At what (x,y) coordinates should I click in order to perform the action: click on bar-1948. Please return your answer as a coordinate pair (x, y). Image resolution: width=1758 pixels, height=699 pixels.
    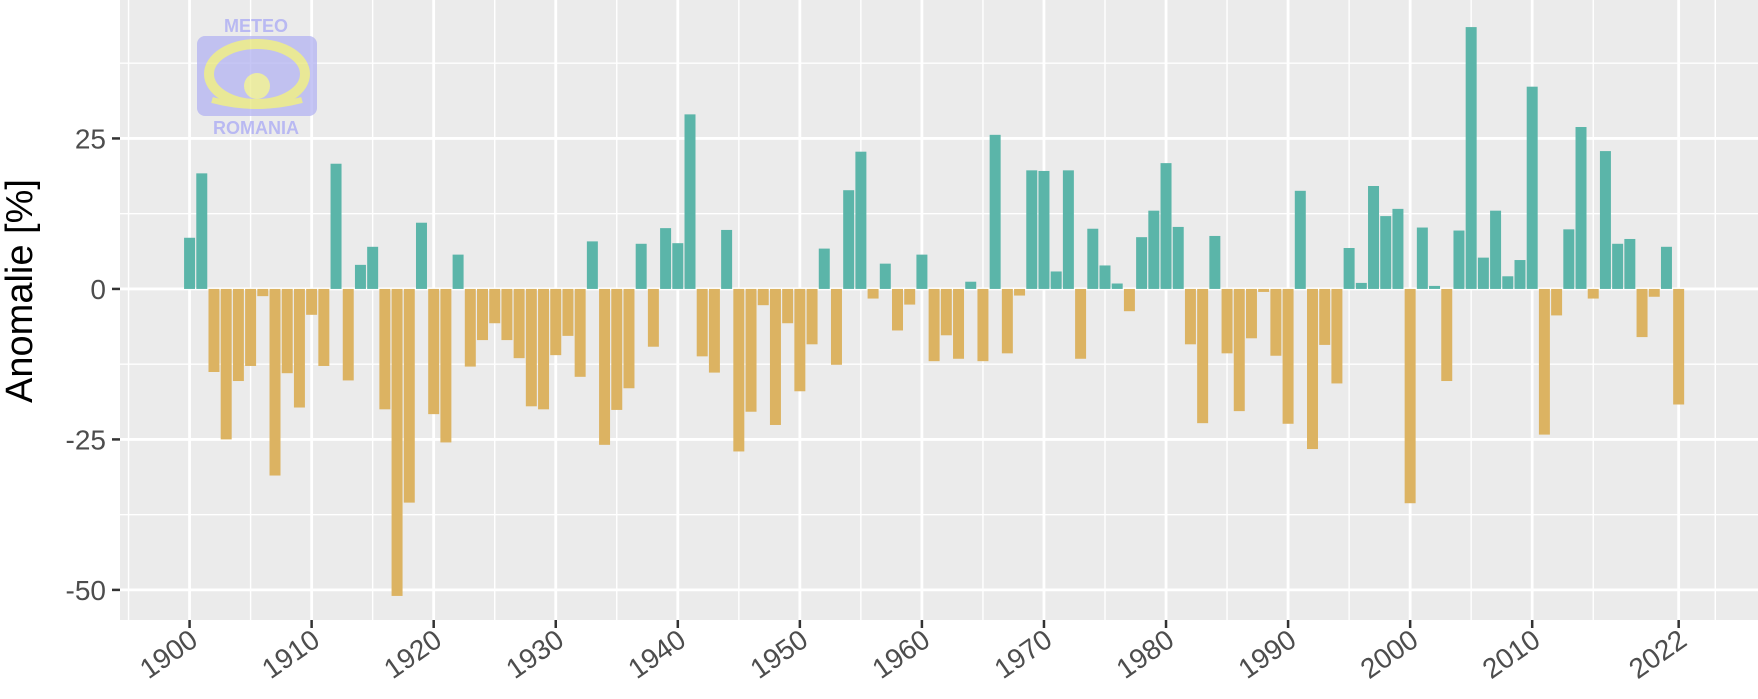
    Looking at the image, I should click on (775, 356).